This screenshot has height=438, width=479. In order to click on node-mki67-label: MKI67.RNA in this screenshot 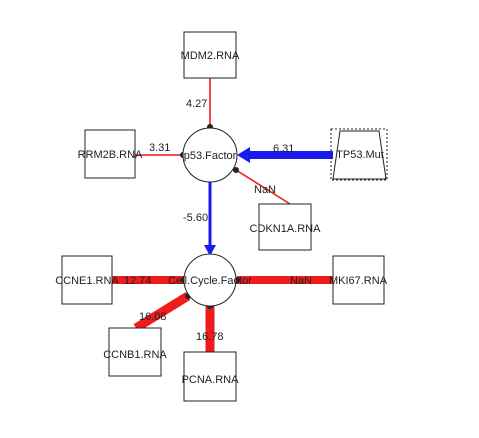, I will do `click(358, 281)`.